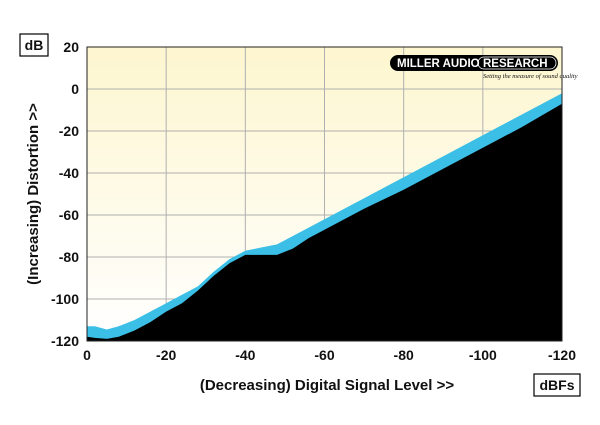  What do you see at coordinates (515, 64) in the screenshot?
I see `logo-text-right: RESEARCH` at bounding box center [515, 64].